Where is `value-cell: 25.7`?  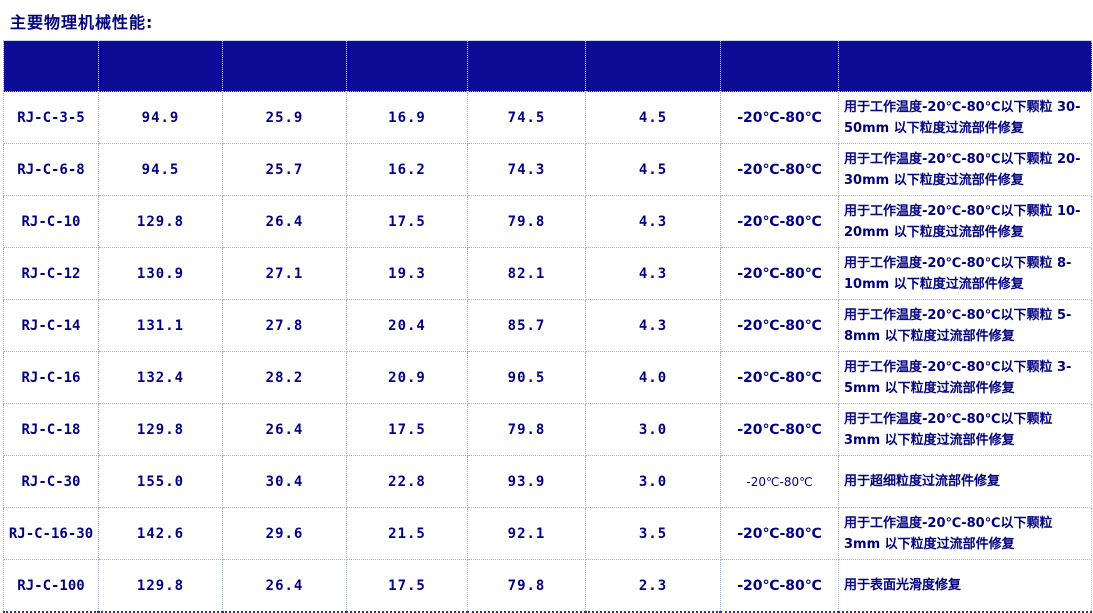 value-cell: 25.7 is located at coordinates (284, 169).